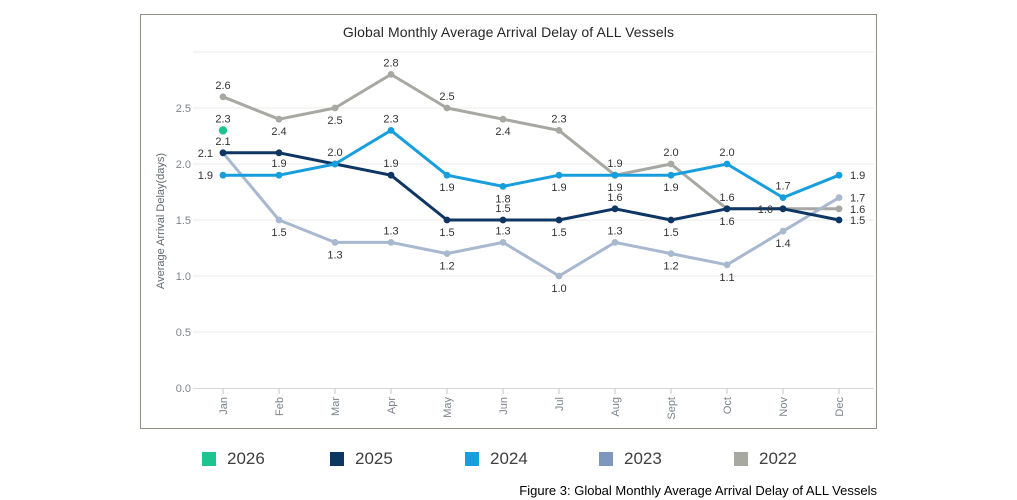 The image size is (1017, 500). I want to click on data-point-2022-Mar, so click(335, 108).